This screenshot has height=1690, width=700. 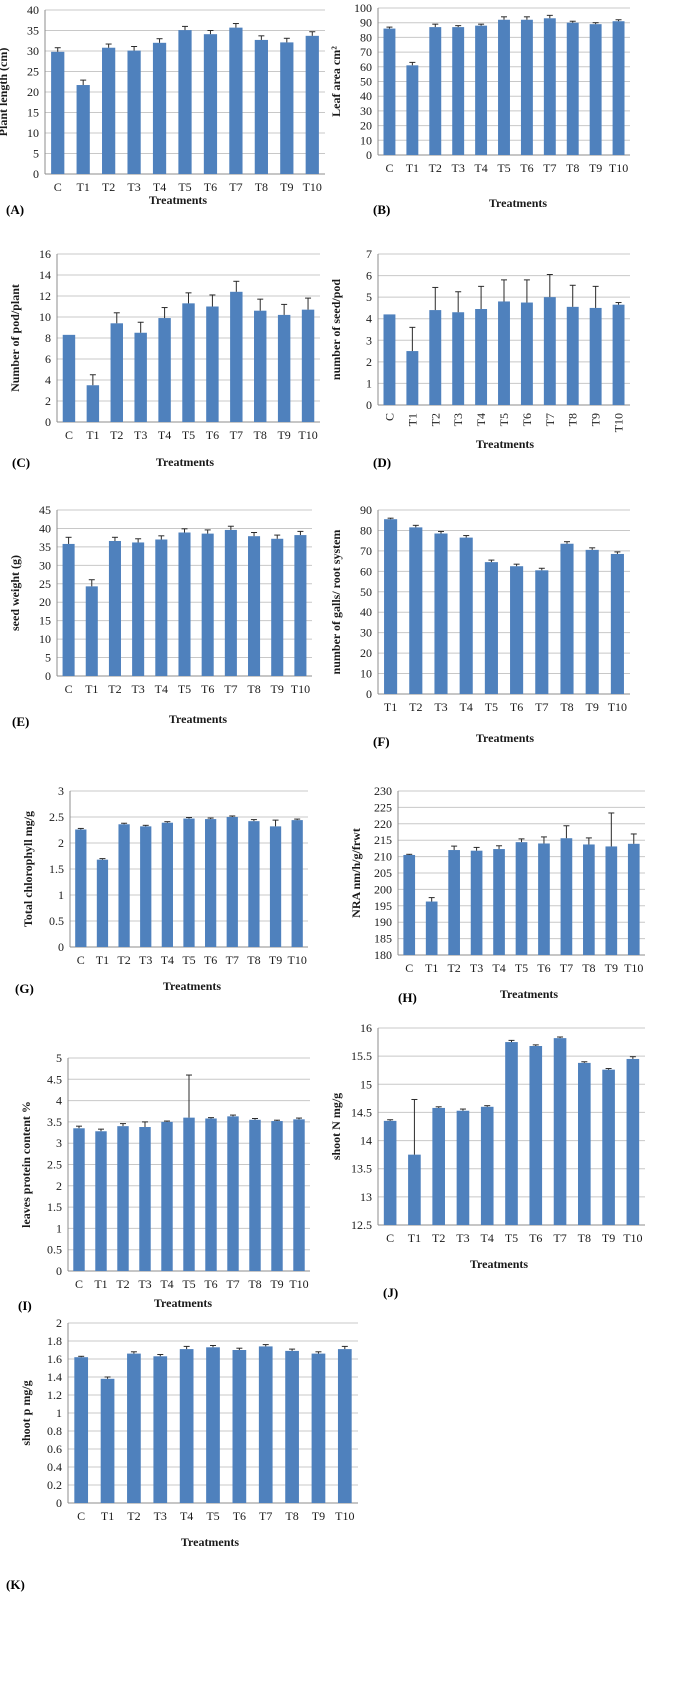 I want to click on y-tick-label: 210, so click(x=383, y=857).